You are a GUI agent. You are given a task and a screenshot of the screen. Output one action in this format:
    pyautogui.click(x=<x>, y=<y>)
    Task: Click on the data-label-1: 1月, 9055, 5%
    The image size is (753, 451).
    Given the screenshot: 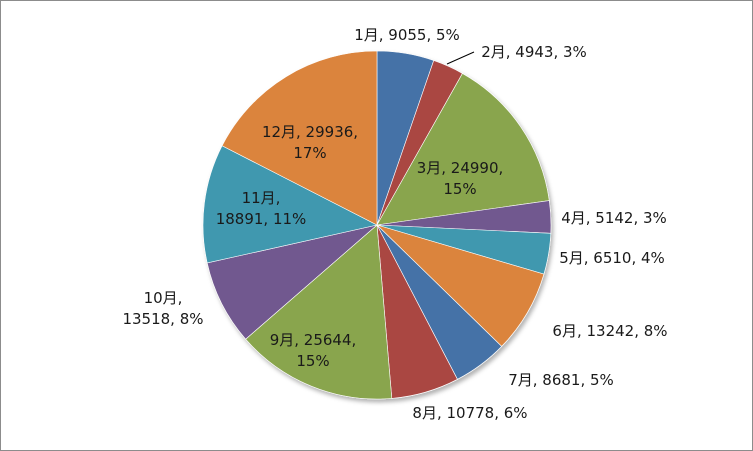 What is the action you would take?
    pyautogui.click(x=407, y=35)
    